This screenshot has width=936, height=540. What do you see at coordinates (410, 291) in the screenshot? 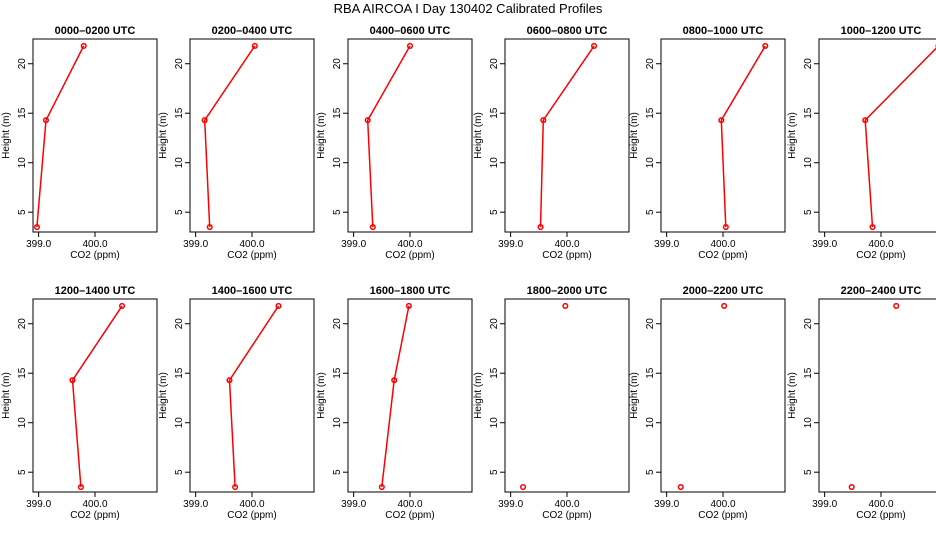
I see `panel-title: 1600–1800 UTC` at bounding box center [410, 291].